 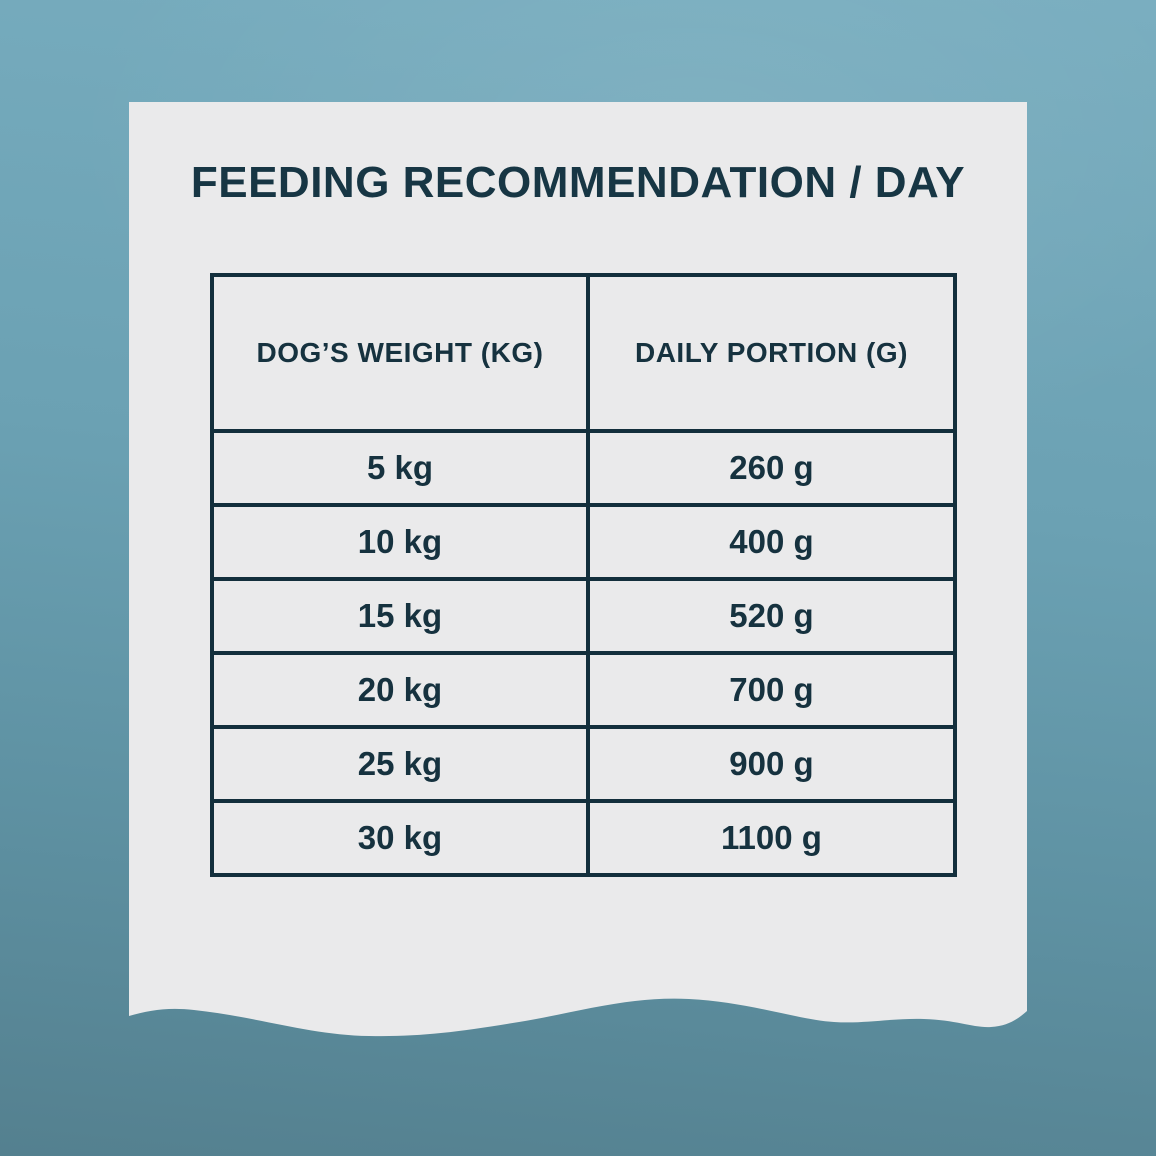 What do you see at coordinates (771, 838) in the screenshot?
I see `portion-cell: 1100 g` at bounding box center [771, 838].